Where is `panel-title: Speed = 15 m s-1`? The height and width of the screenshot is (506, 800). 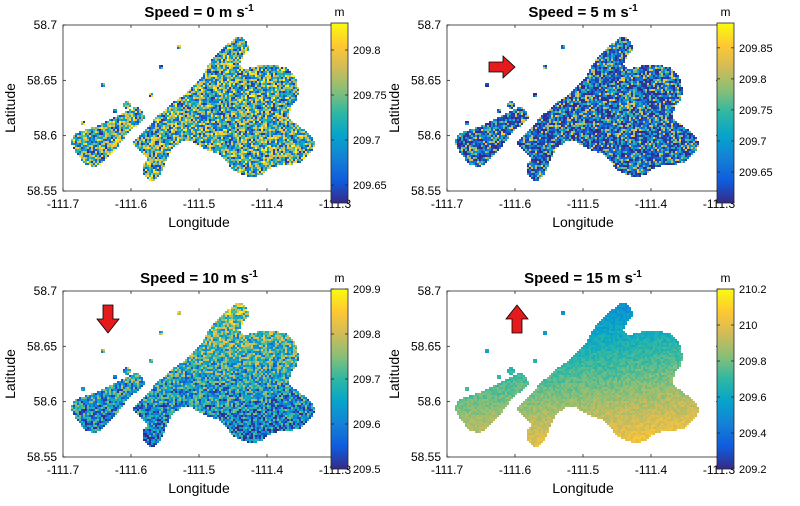
panel-title: Speed = 15 m s-1 is located at coordinates (583, 278).